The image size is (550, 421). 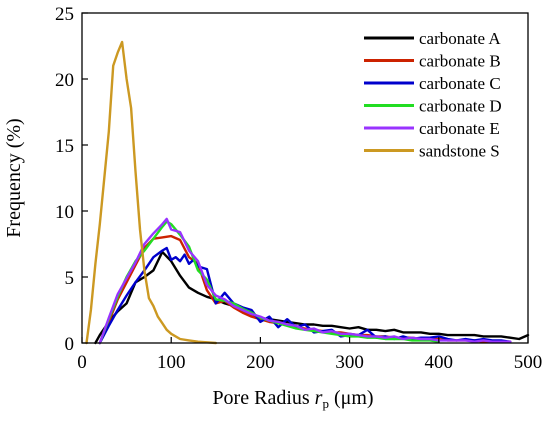 What do you see at coordinates (349, 362) in the screenshot?
I see `x-tick-label: 300` at bounding box center [349, 362].